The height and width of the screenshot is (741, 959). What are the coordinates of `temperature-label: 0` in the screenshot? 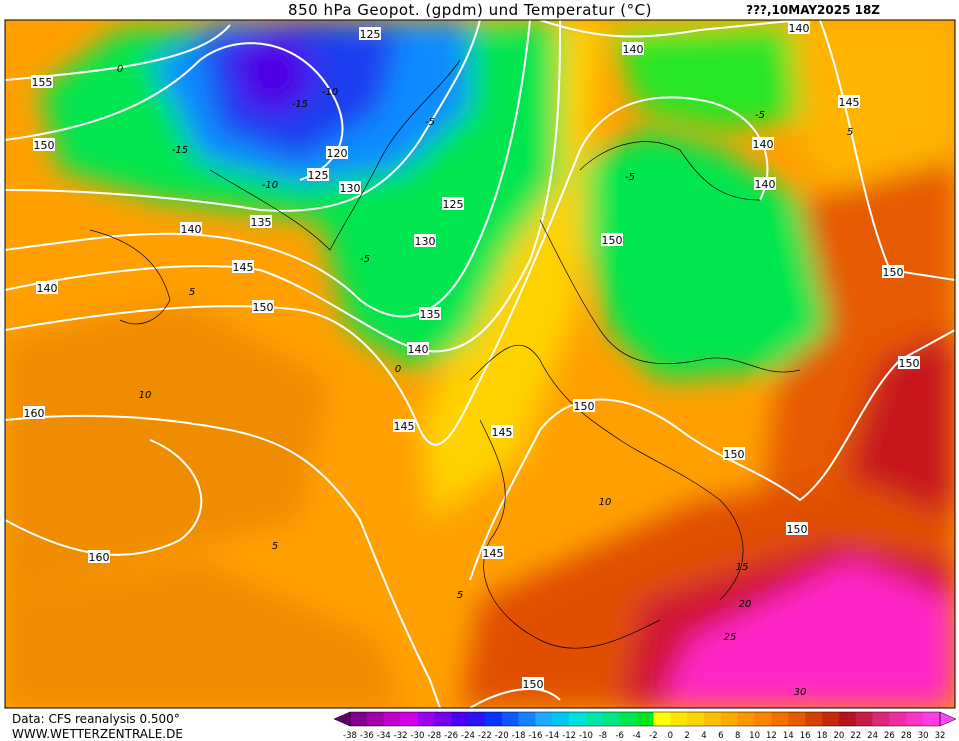 It's located at (398, 369).